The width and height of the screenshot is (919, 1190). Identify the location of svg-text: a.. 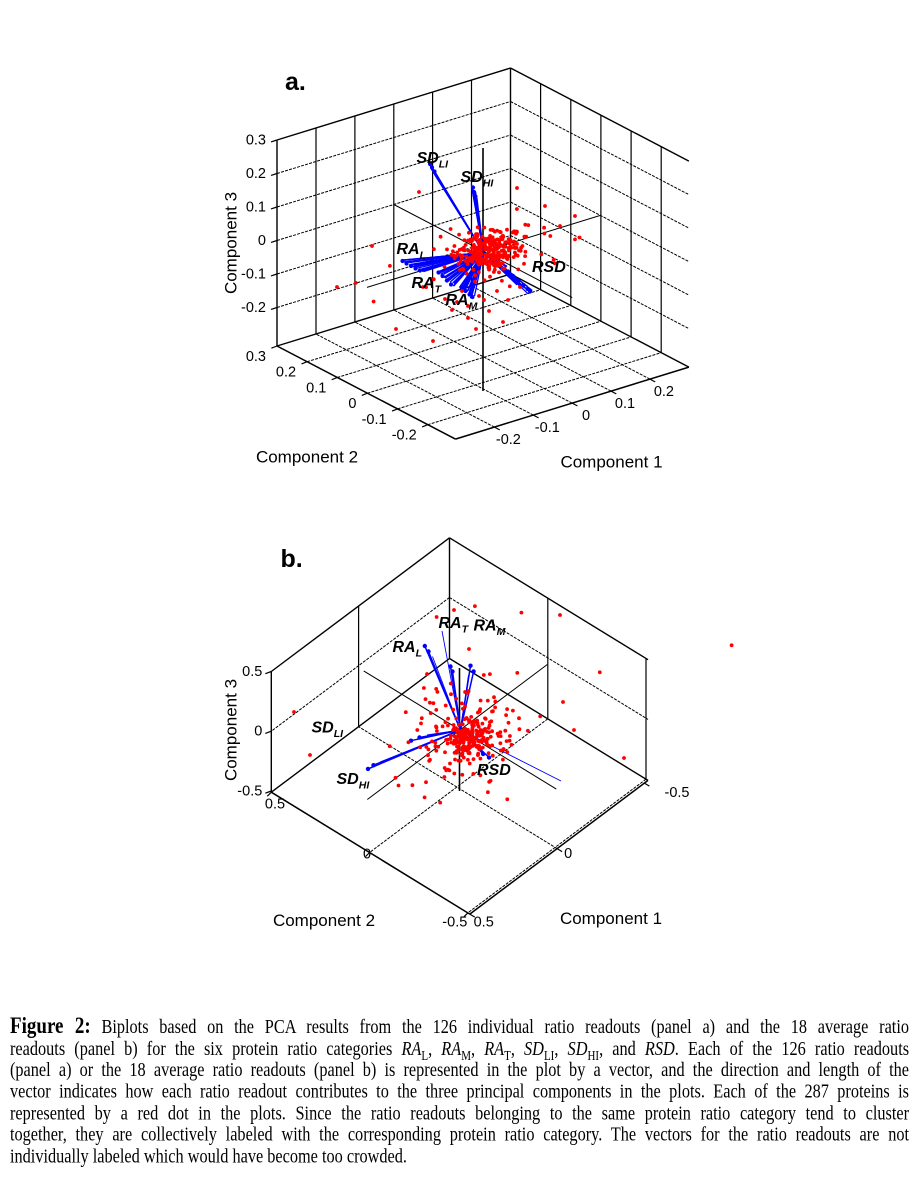
(295, 82).